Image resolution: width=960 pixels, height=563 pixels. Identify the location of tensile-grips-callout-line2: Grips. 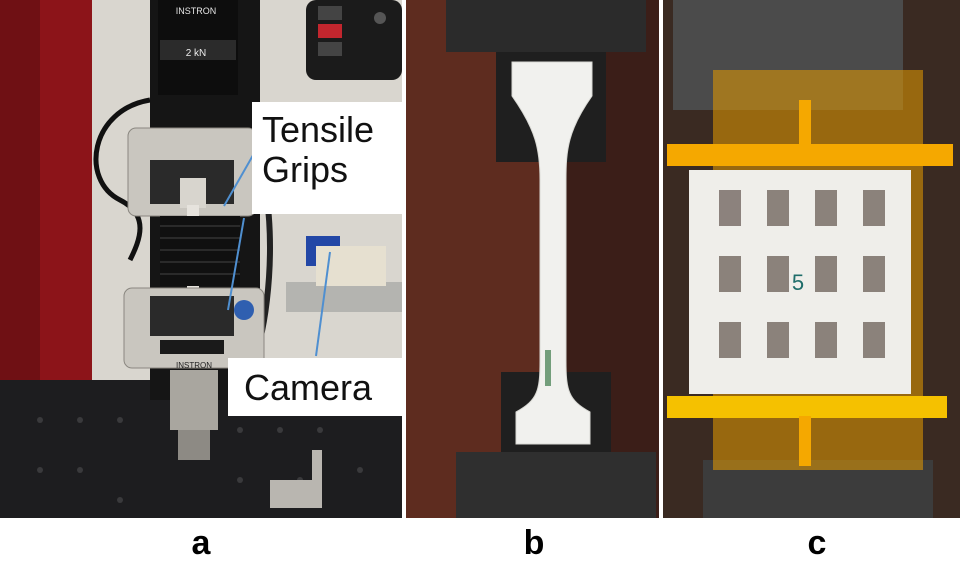
(305, 169).